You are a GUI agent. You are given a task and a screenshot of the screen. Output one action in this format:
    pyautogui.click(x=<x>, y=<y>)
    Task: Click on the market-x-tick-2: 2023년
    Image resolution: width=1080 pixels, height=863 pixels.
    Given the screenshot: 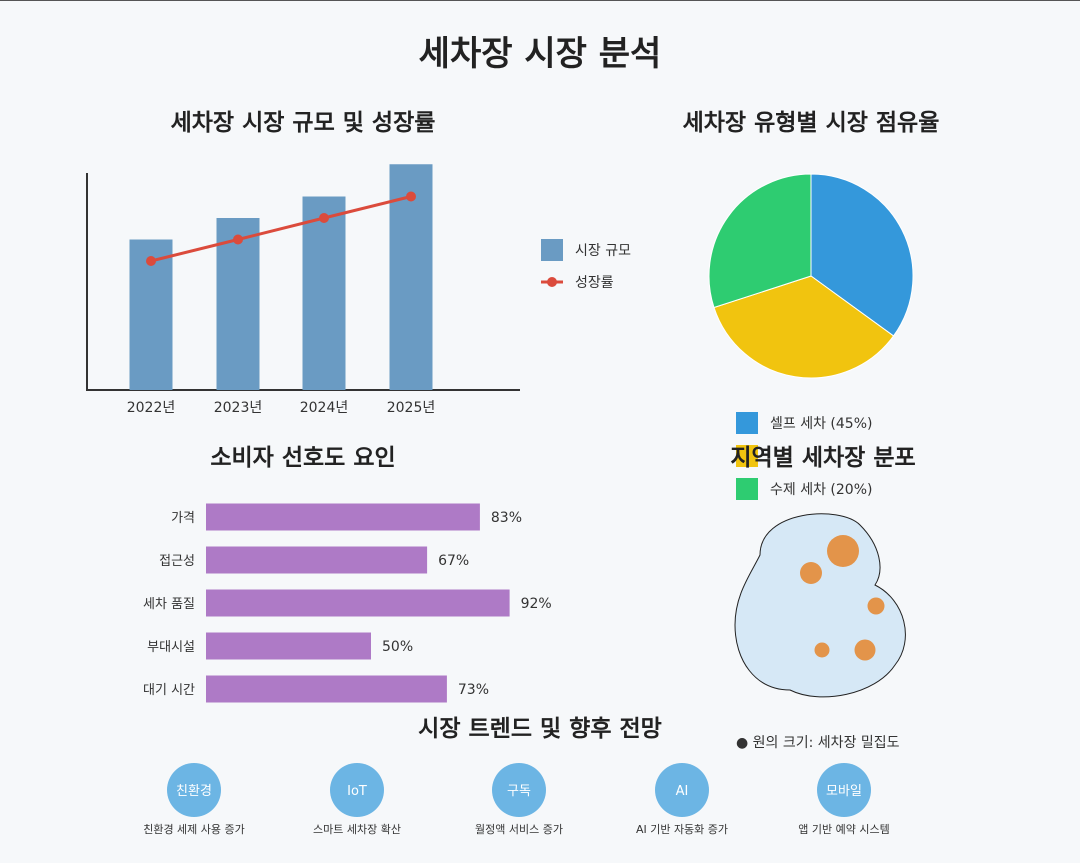 What is the action you would take?
    pyautogui.click(x=238, y=408)
    